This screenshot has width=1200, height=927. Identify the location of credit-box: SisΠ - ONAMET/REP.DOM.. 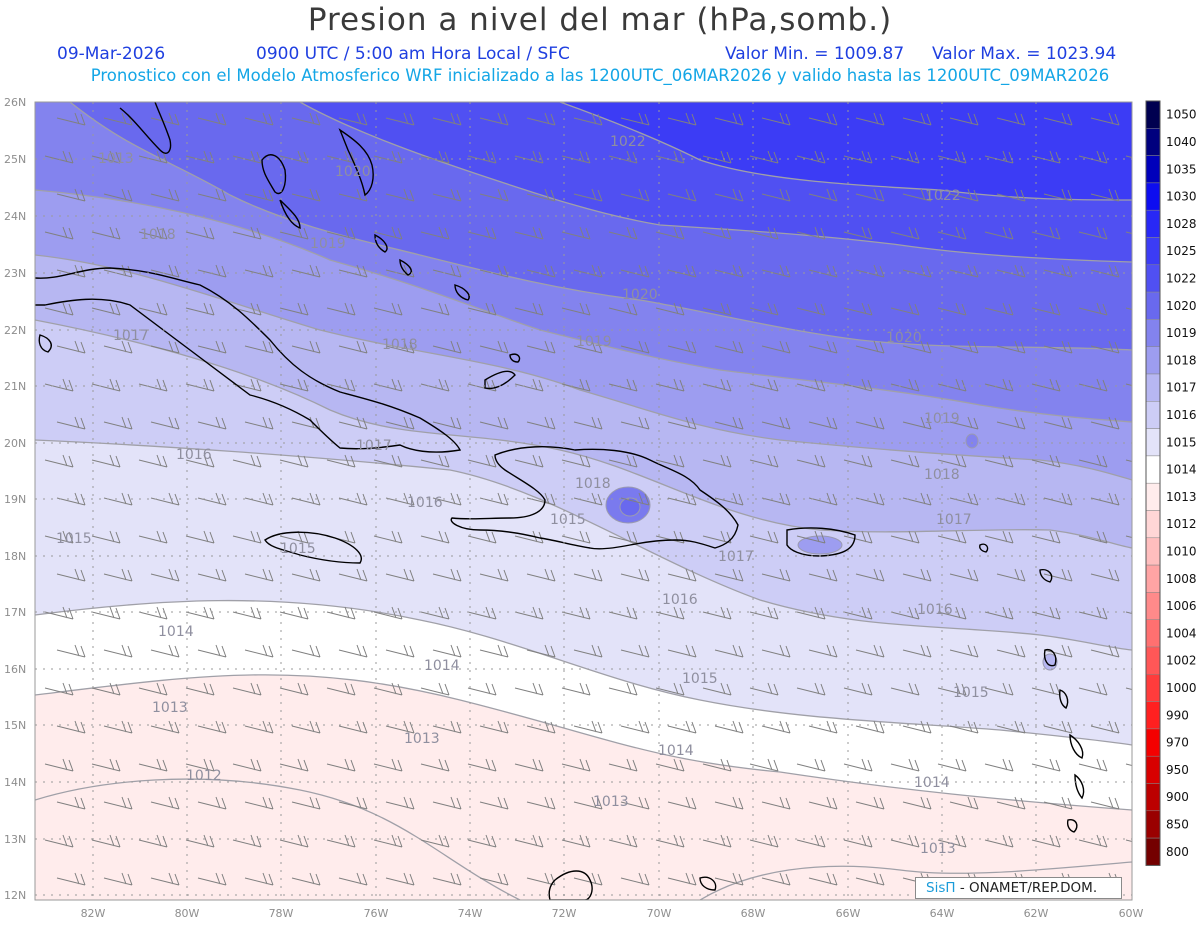
(1018, 888).